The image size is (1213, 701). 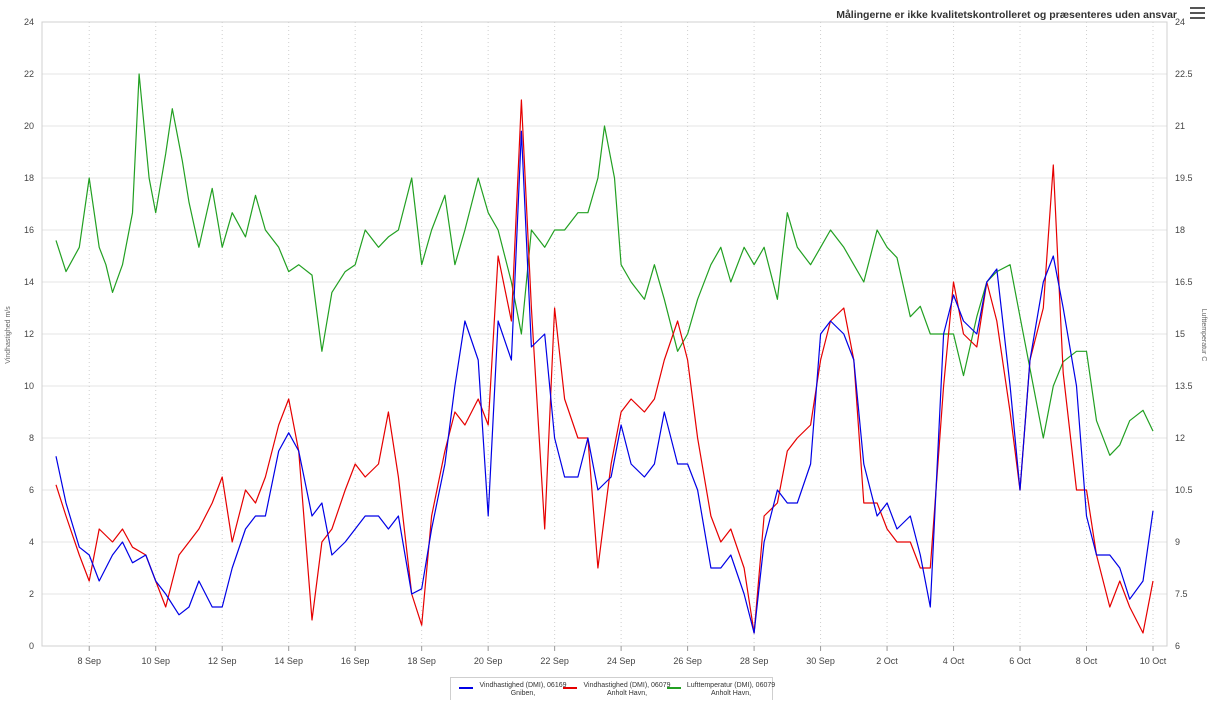 I want to click on x-tick-label: 30 Sep, so click(x=820, y=661).